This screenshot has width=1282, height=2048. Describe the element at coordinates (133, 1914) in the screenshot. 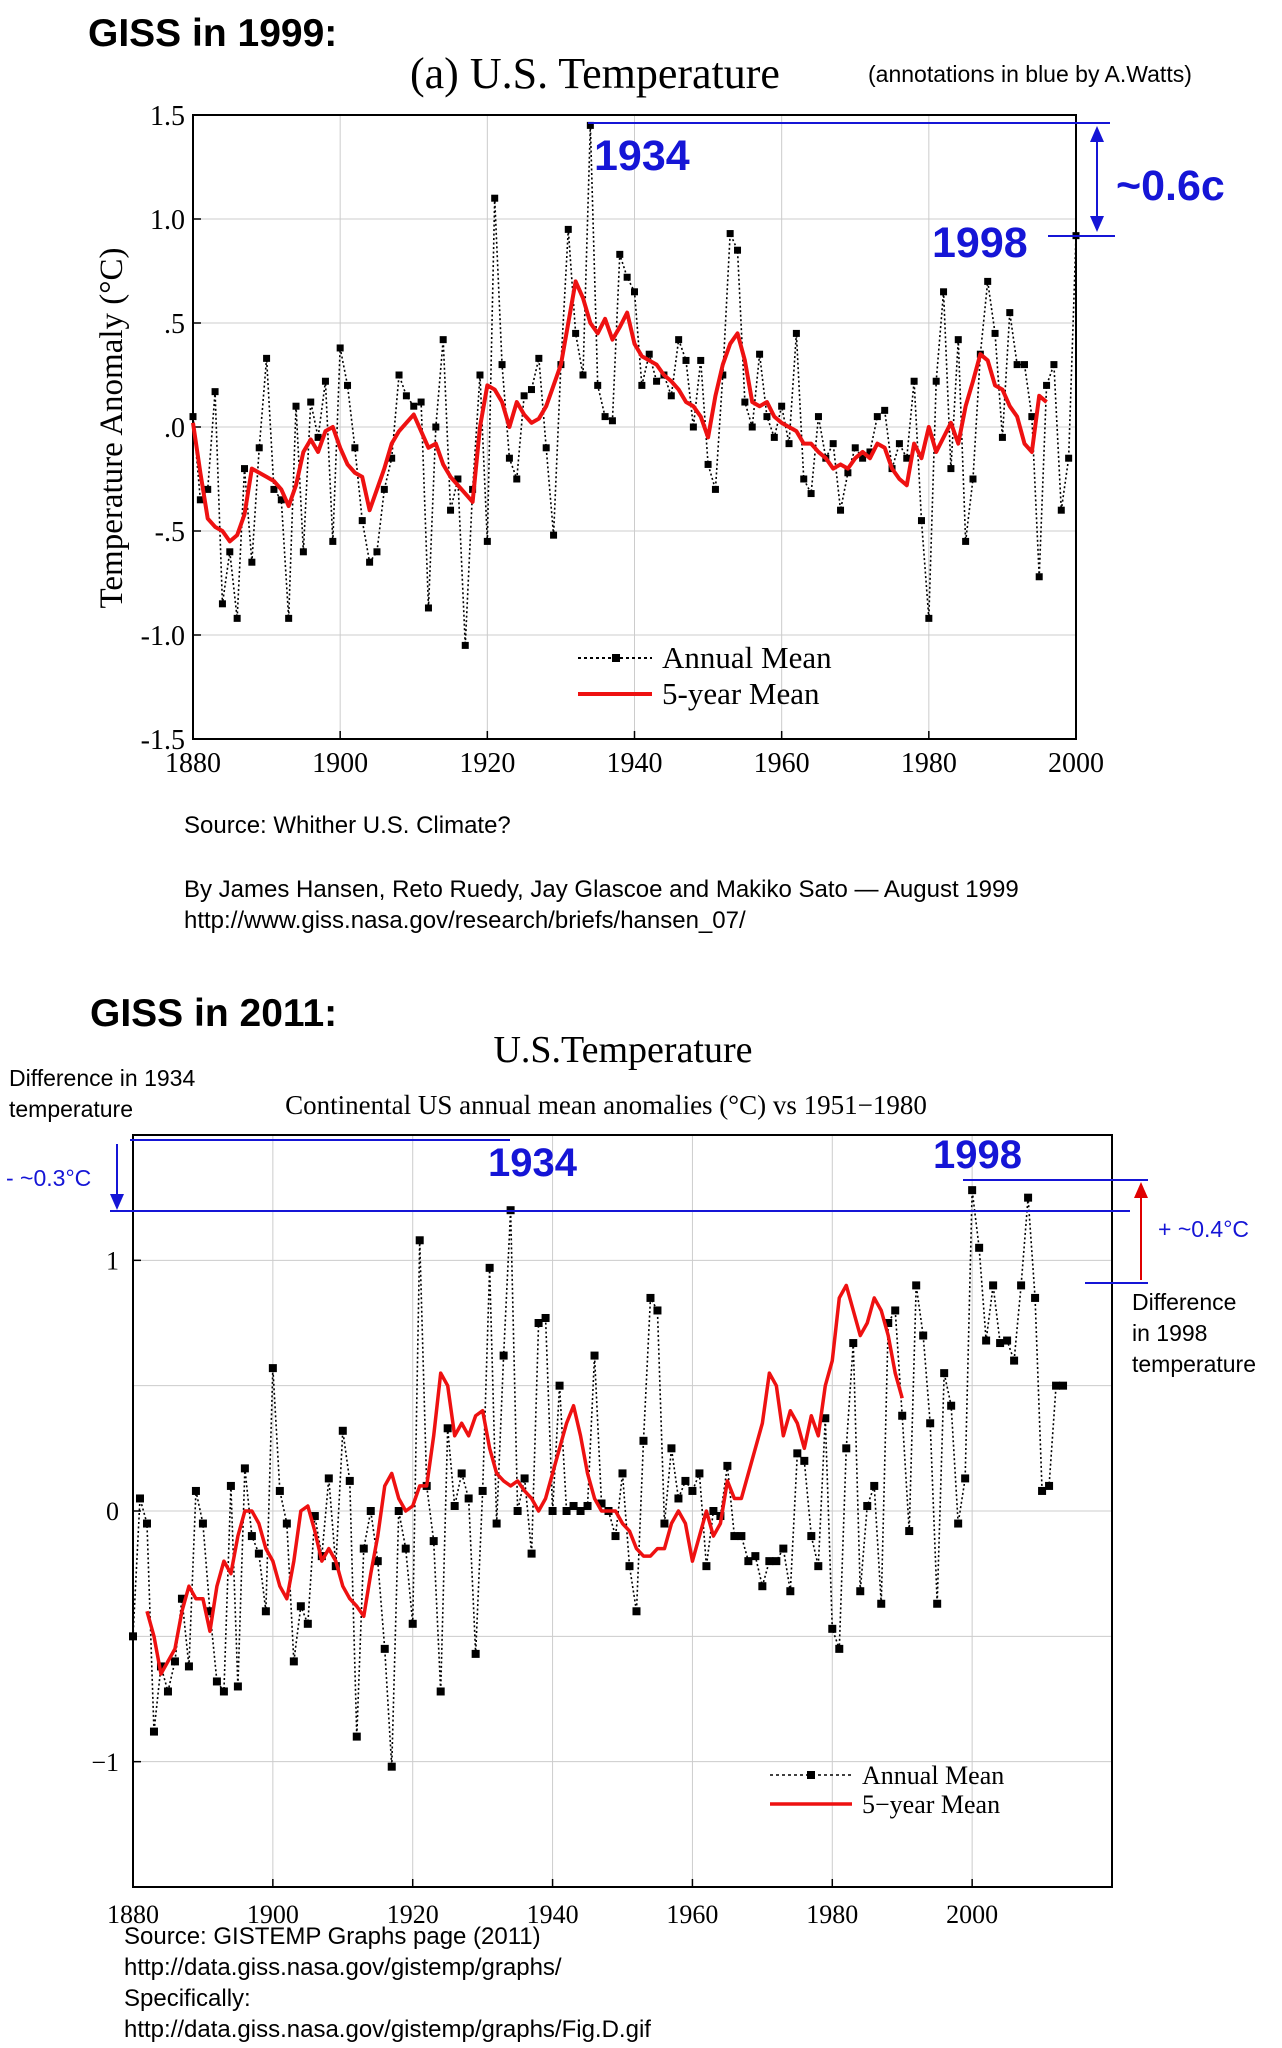

I see `x-tick-label: 1880` at that location.